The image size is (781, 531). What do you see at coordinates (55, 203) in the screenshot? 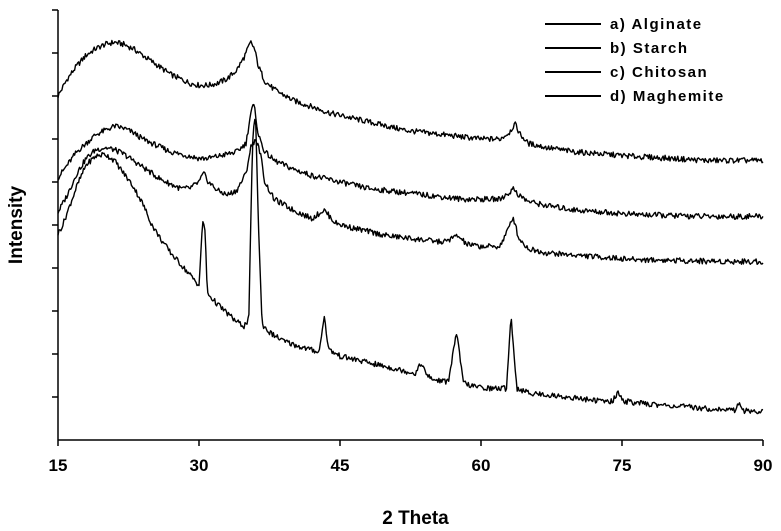
I see `y-axis-ticks` at bounding box center [55, 203].